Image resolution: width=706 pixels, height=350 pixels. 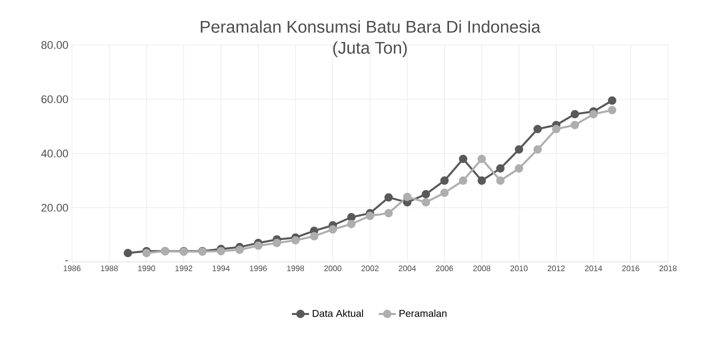 What do you see at coordinates (72, 269) in the screenshot?
I see `x-tick-label: 1986` at bounding box center [72, 269].